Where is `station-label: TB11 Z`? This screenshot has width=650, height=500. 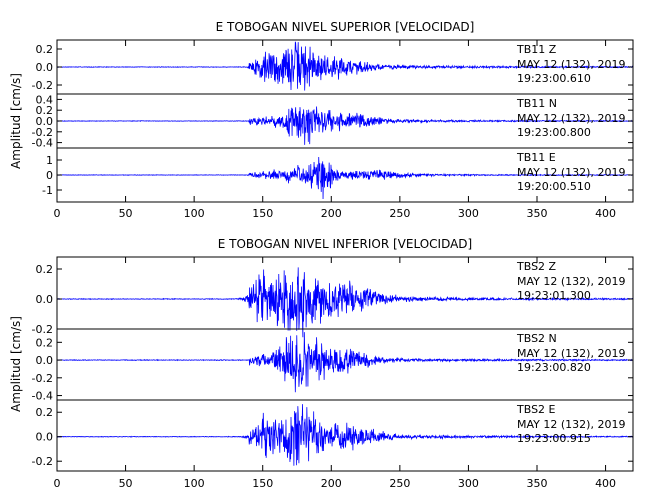 station-label: TB11 Z is located at coordinates (536, 49).